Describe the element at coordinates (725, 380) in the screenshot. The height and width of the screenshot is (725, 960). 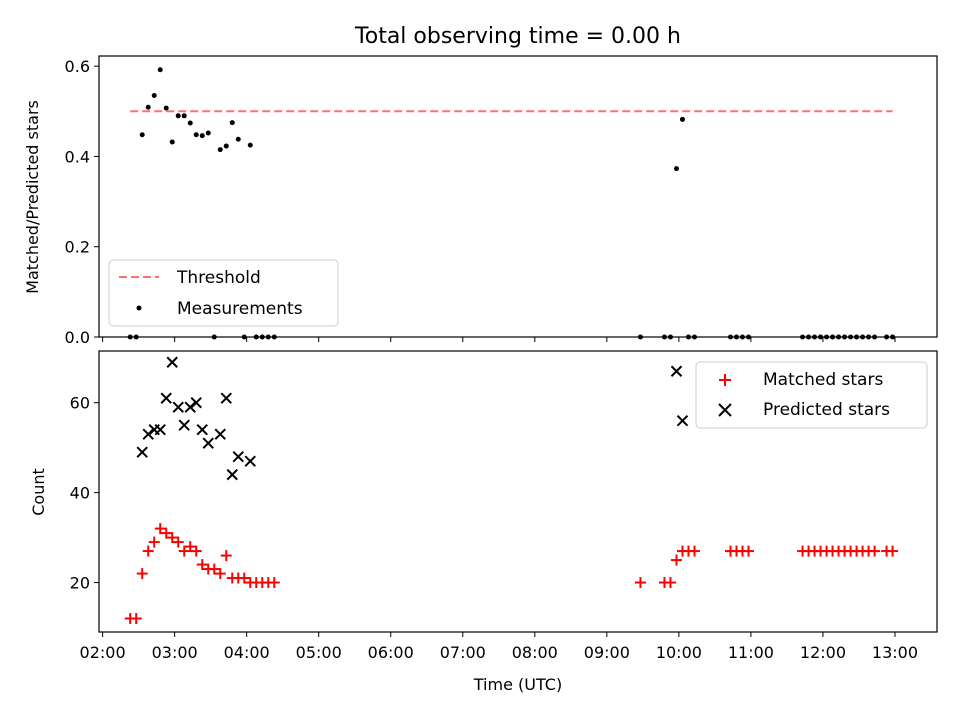
I see `matched-legend-swatch` at that location.